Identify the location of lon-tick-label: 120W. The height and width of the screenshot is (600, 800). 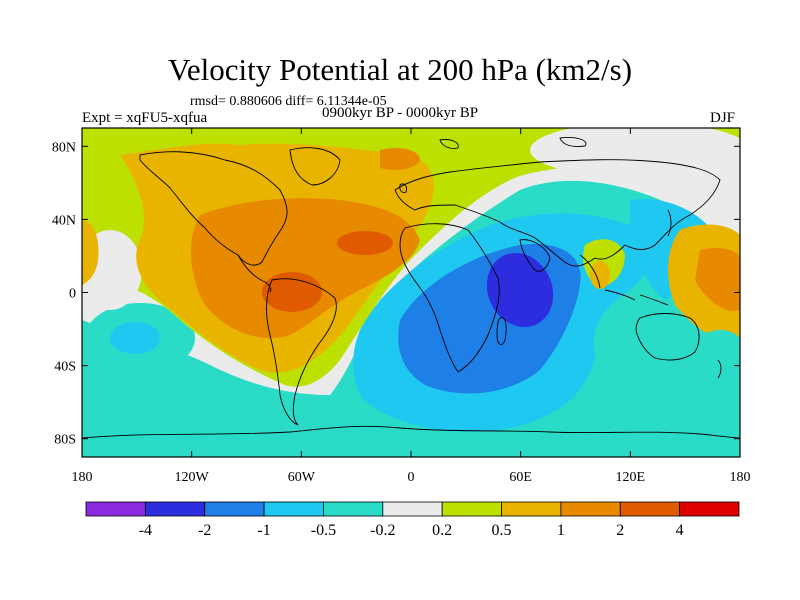
(192, 477).